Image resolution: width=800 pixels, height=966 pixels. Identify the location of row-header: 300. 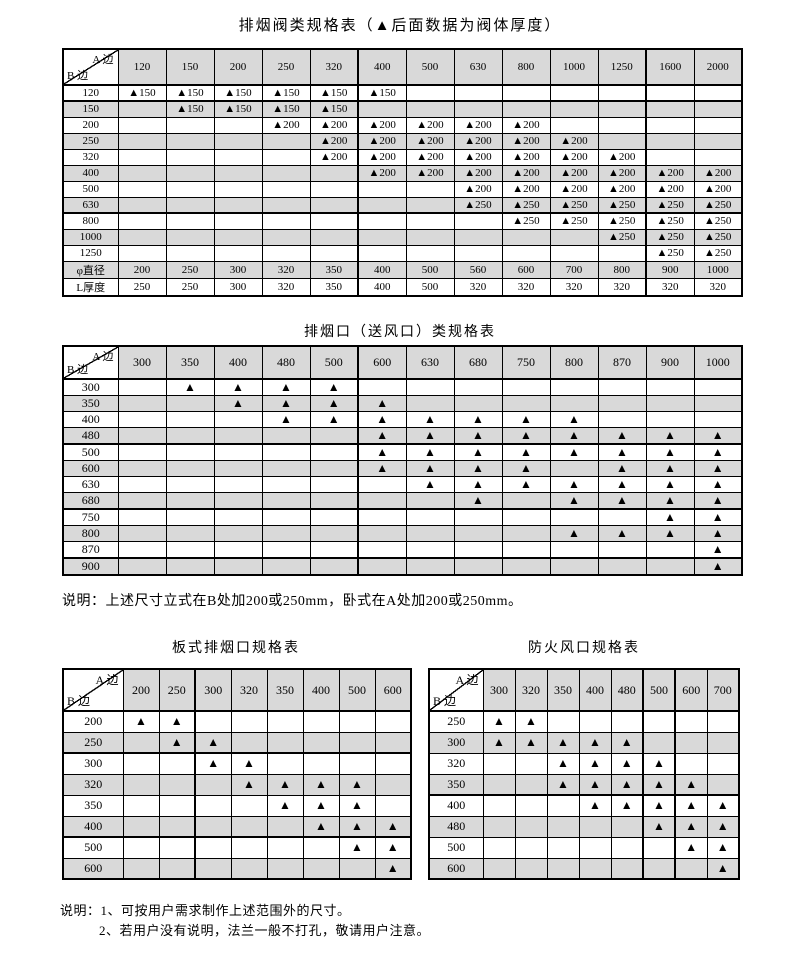
(90, 387).